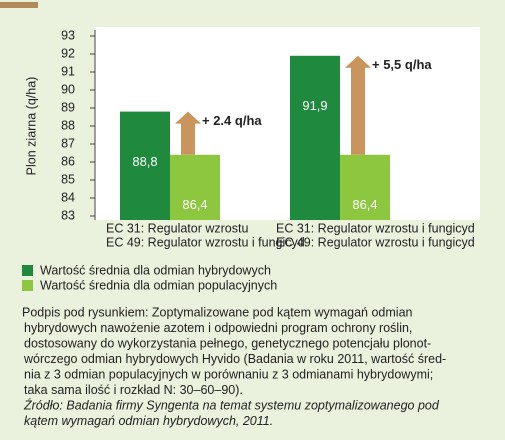 Image resolution: width=505 pixels, height=440 pixels. Describe the element at coordinates (177, 228) in the screenshot. I see `x-tick-label: EC 31: Regulator wzrostu` at that location.